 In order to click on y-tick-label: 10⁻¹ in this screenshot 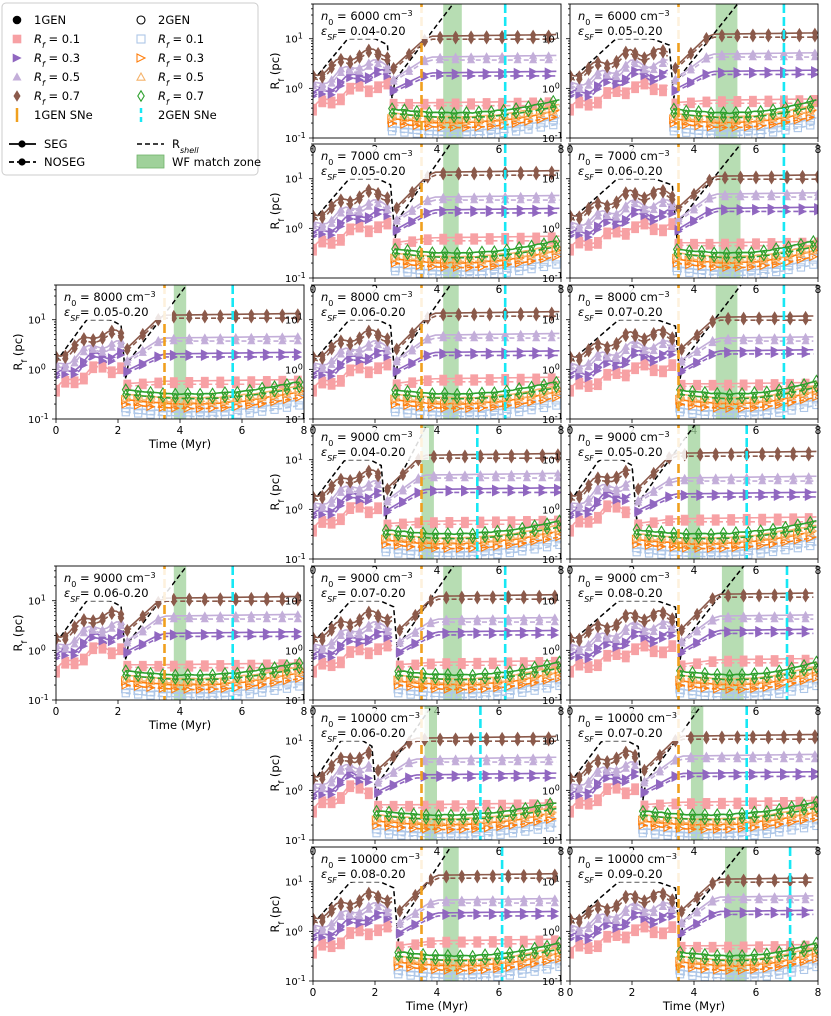, I will do `click(38, 419)`.